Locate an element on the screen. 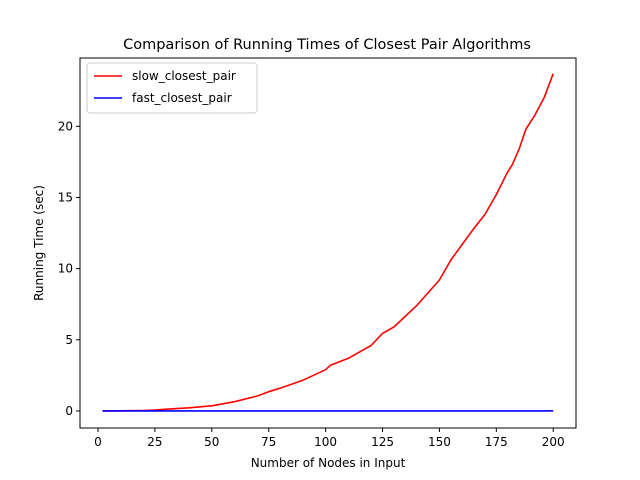 This screenshot has height=480, width=640. x-tick-label: 50 is located at coordinates (211, 442).